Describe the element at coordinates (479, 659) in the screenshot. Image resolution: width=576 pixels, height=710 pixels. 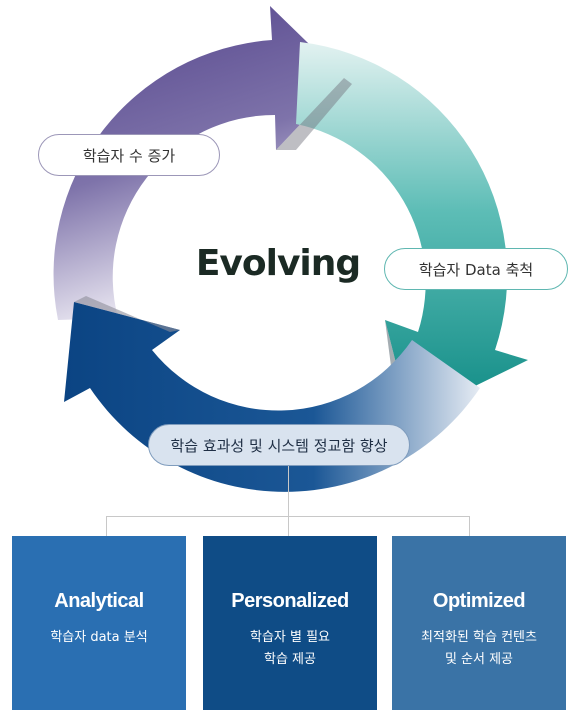
I see `box-desc-line: 및 순서 제공` at that location.